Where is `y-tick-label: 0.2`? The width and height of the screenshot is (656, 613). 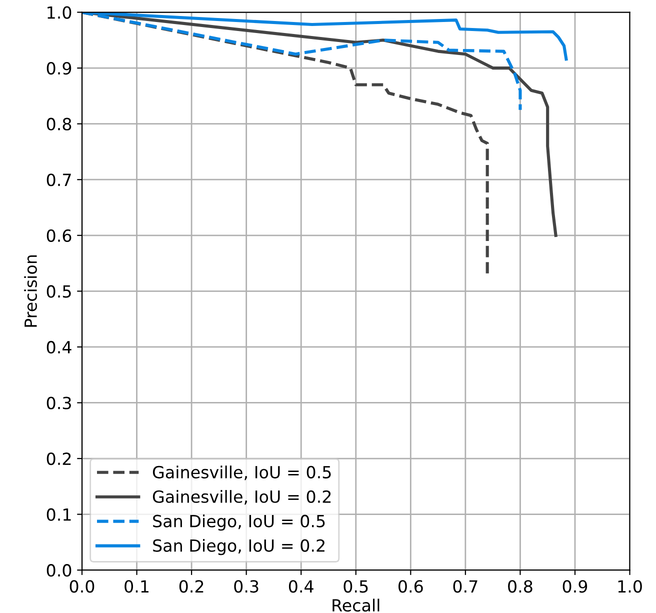 y-tick-label: 0.2 is located at coordinates (58, 459).